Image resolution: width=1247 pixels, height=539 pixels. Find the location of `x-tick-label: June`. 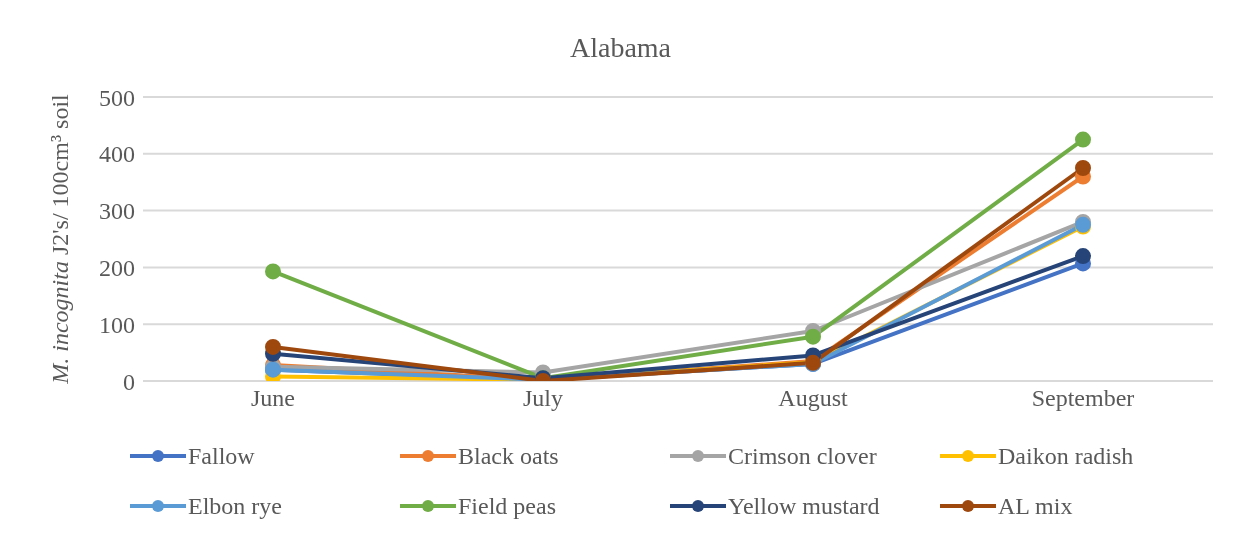

x-tick-label: June is located at coordinates (273, 398).